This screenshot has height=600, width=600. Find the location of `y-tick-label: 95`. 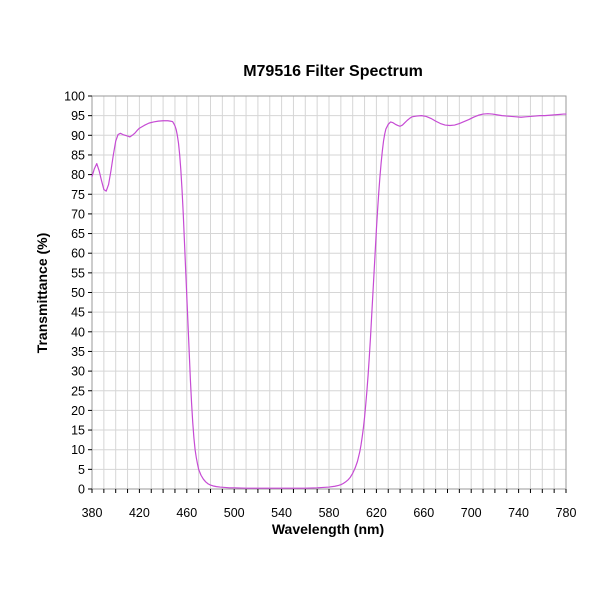

y-tick-label: 95 is located at coordinates (78, 116).